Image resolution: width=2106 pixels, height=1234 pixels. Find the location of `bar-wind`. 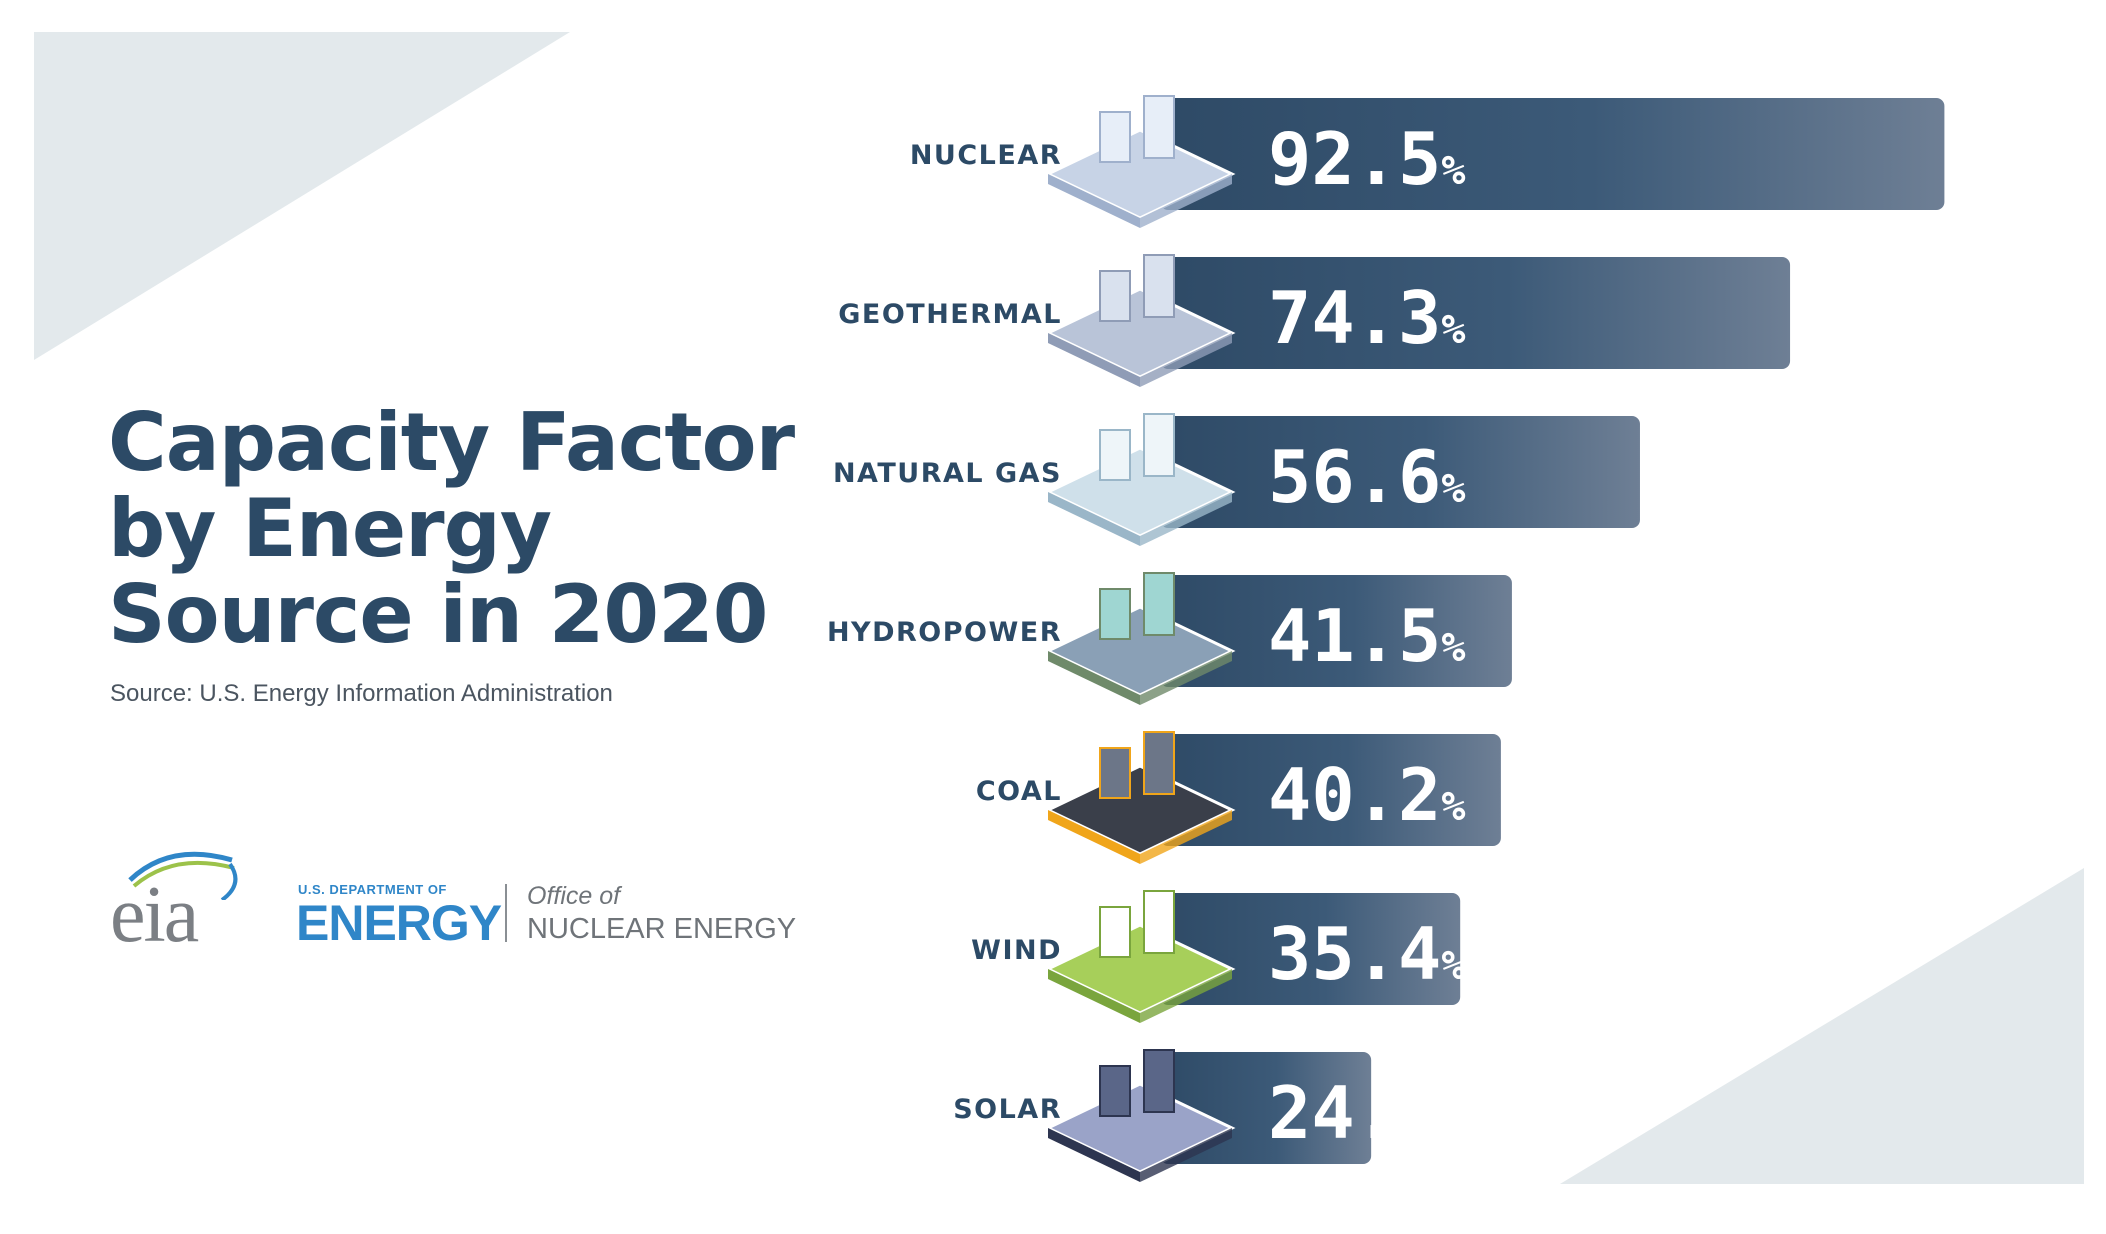

bar-wind is located at coordinates (1310, 949).